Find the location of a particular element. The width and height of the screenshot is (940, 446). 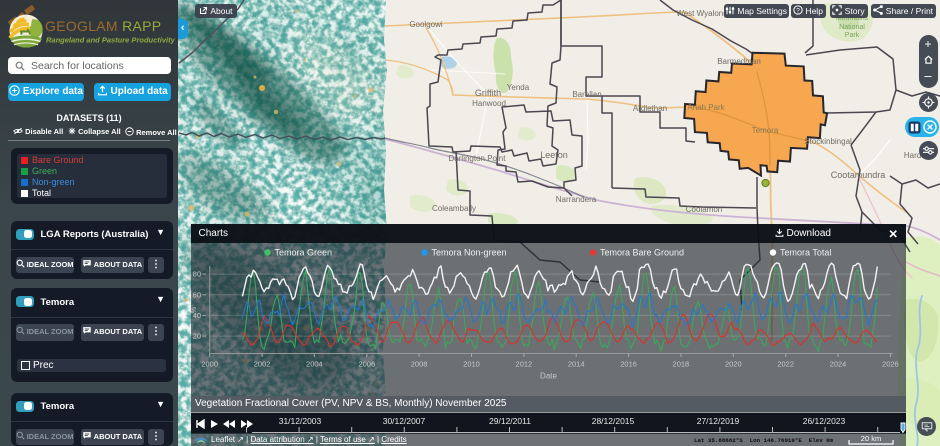

svg-text: Ariah Park is located at coordinates (706, 107).